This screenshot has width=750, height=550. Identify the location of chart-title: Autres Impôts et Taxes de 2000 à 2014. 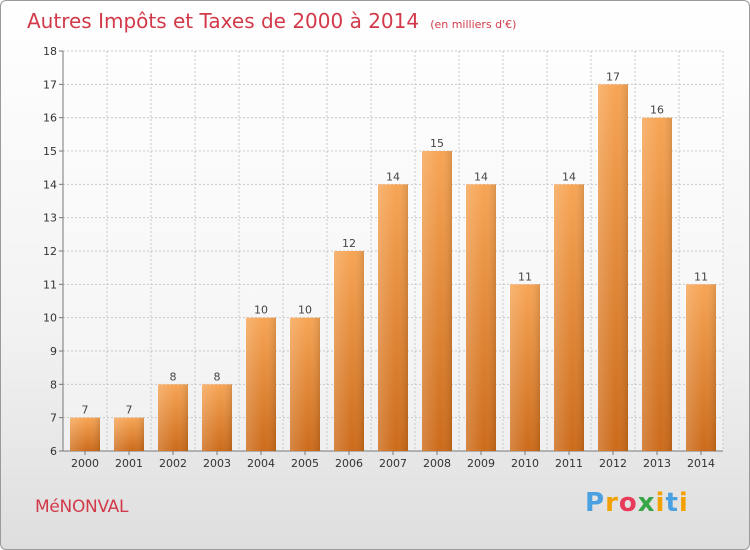
(223, 21).